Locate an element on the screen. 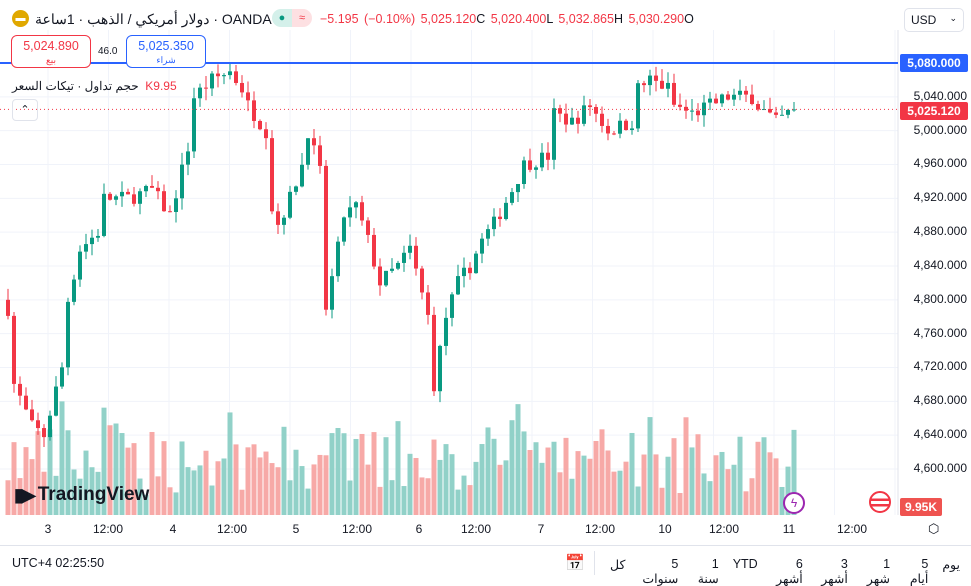  low-value: 5,020.400 is located at coordinates (518, 19).